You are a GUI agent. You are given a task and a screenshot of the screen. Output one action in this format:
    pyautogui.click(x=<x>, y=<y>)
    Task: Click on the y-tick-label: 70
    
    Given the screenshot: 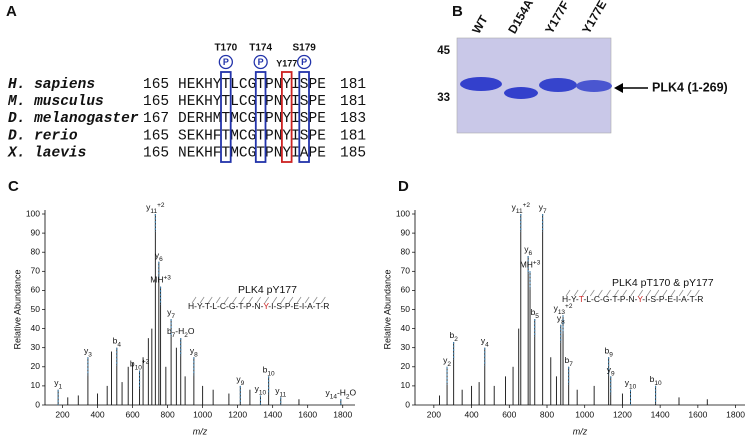 What is the action you would take?
    pyautogui.click(x=36, y=271)
    